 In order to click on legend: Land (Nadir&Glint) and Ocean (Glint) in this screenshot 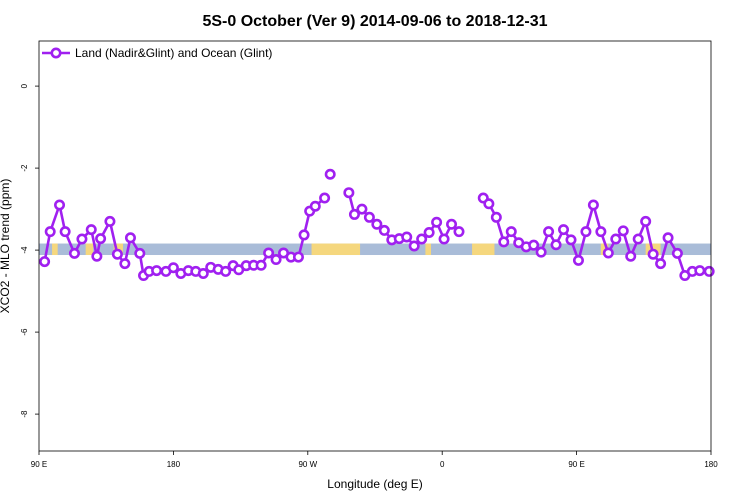, I will do `click(157, 53)`.